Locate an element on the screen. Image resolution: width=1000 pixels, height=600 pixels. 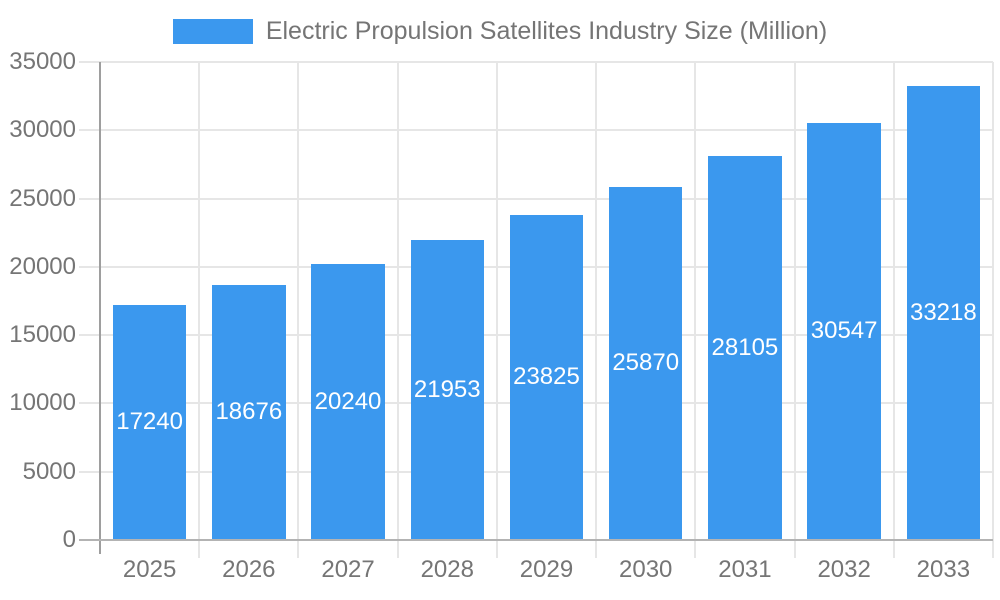
bar-slot-2028: 21953 is located at coordinates (447, 301).